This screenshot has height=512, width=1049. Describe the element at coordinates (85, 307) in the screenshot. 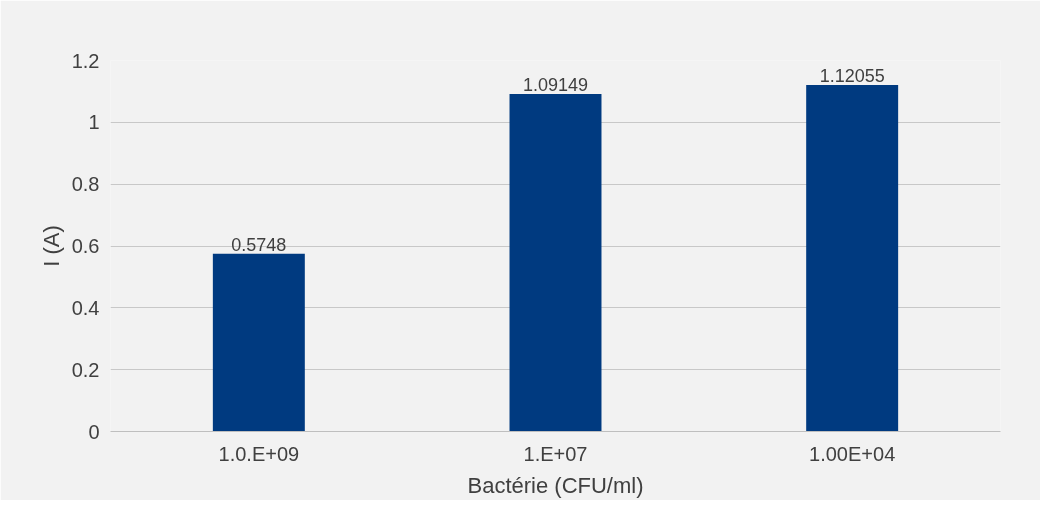

I see `y-tick-label: 0.4` at that location.